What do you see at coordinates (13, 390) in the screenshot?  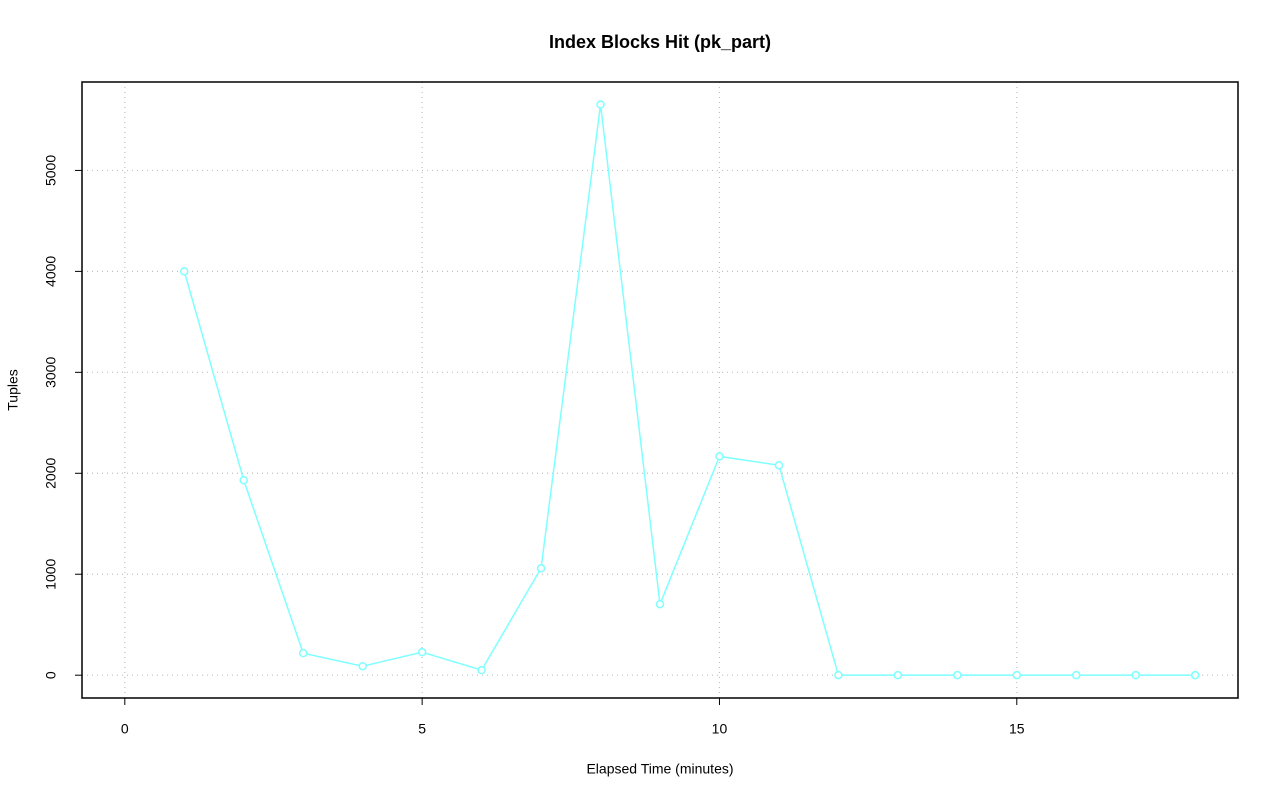 I see `y-axis-label: Tuples` at bounding box center [13, 390].